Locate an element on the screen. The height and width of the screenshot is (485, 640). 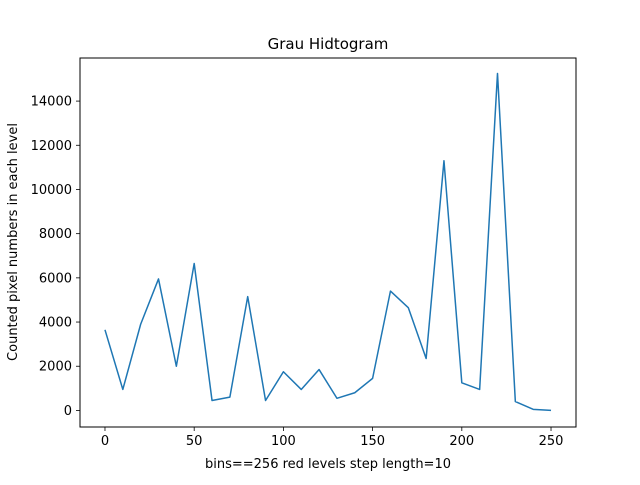
y-tick-label: 10000 is located at coordinates (51, 190).